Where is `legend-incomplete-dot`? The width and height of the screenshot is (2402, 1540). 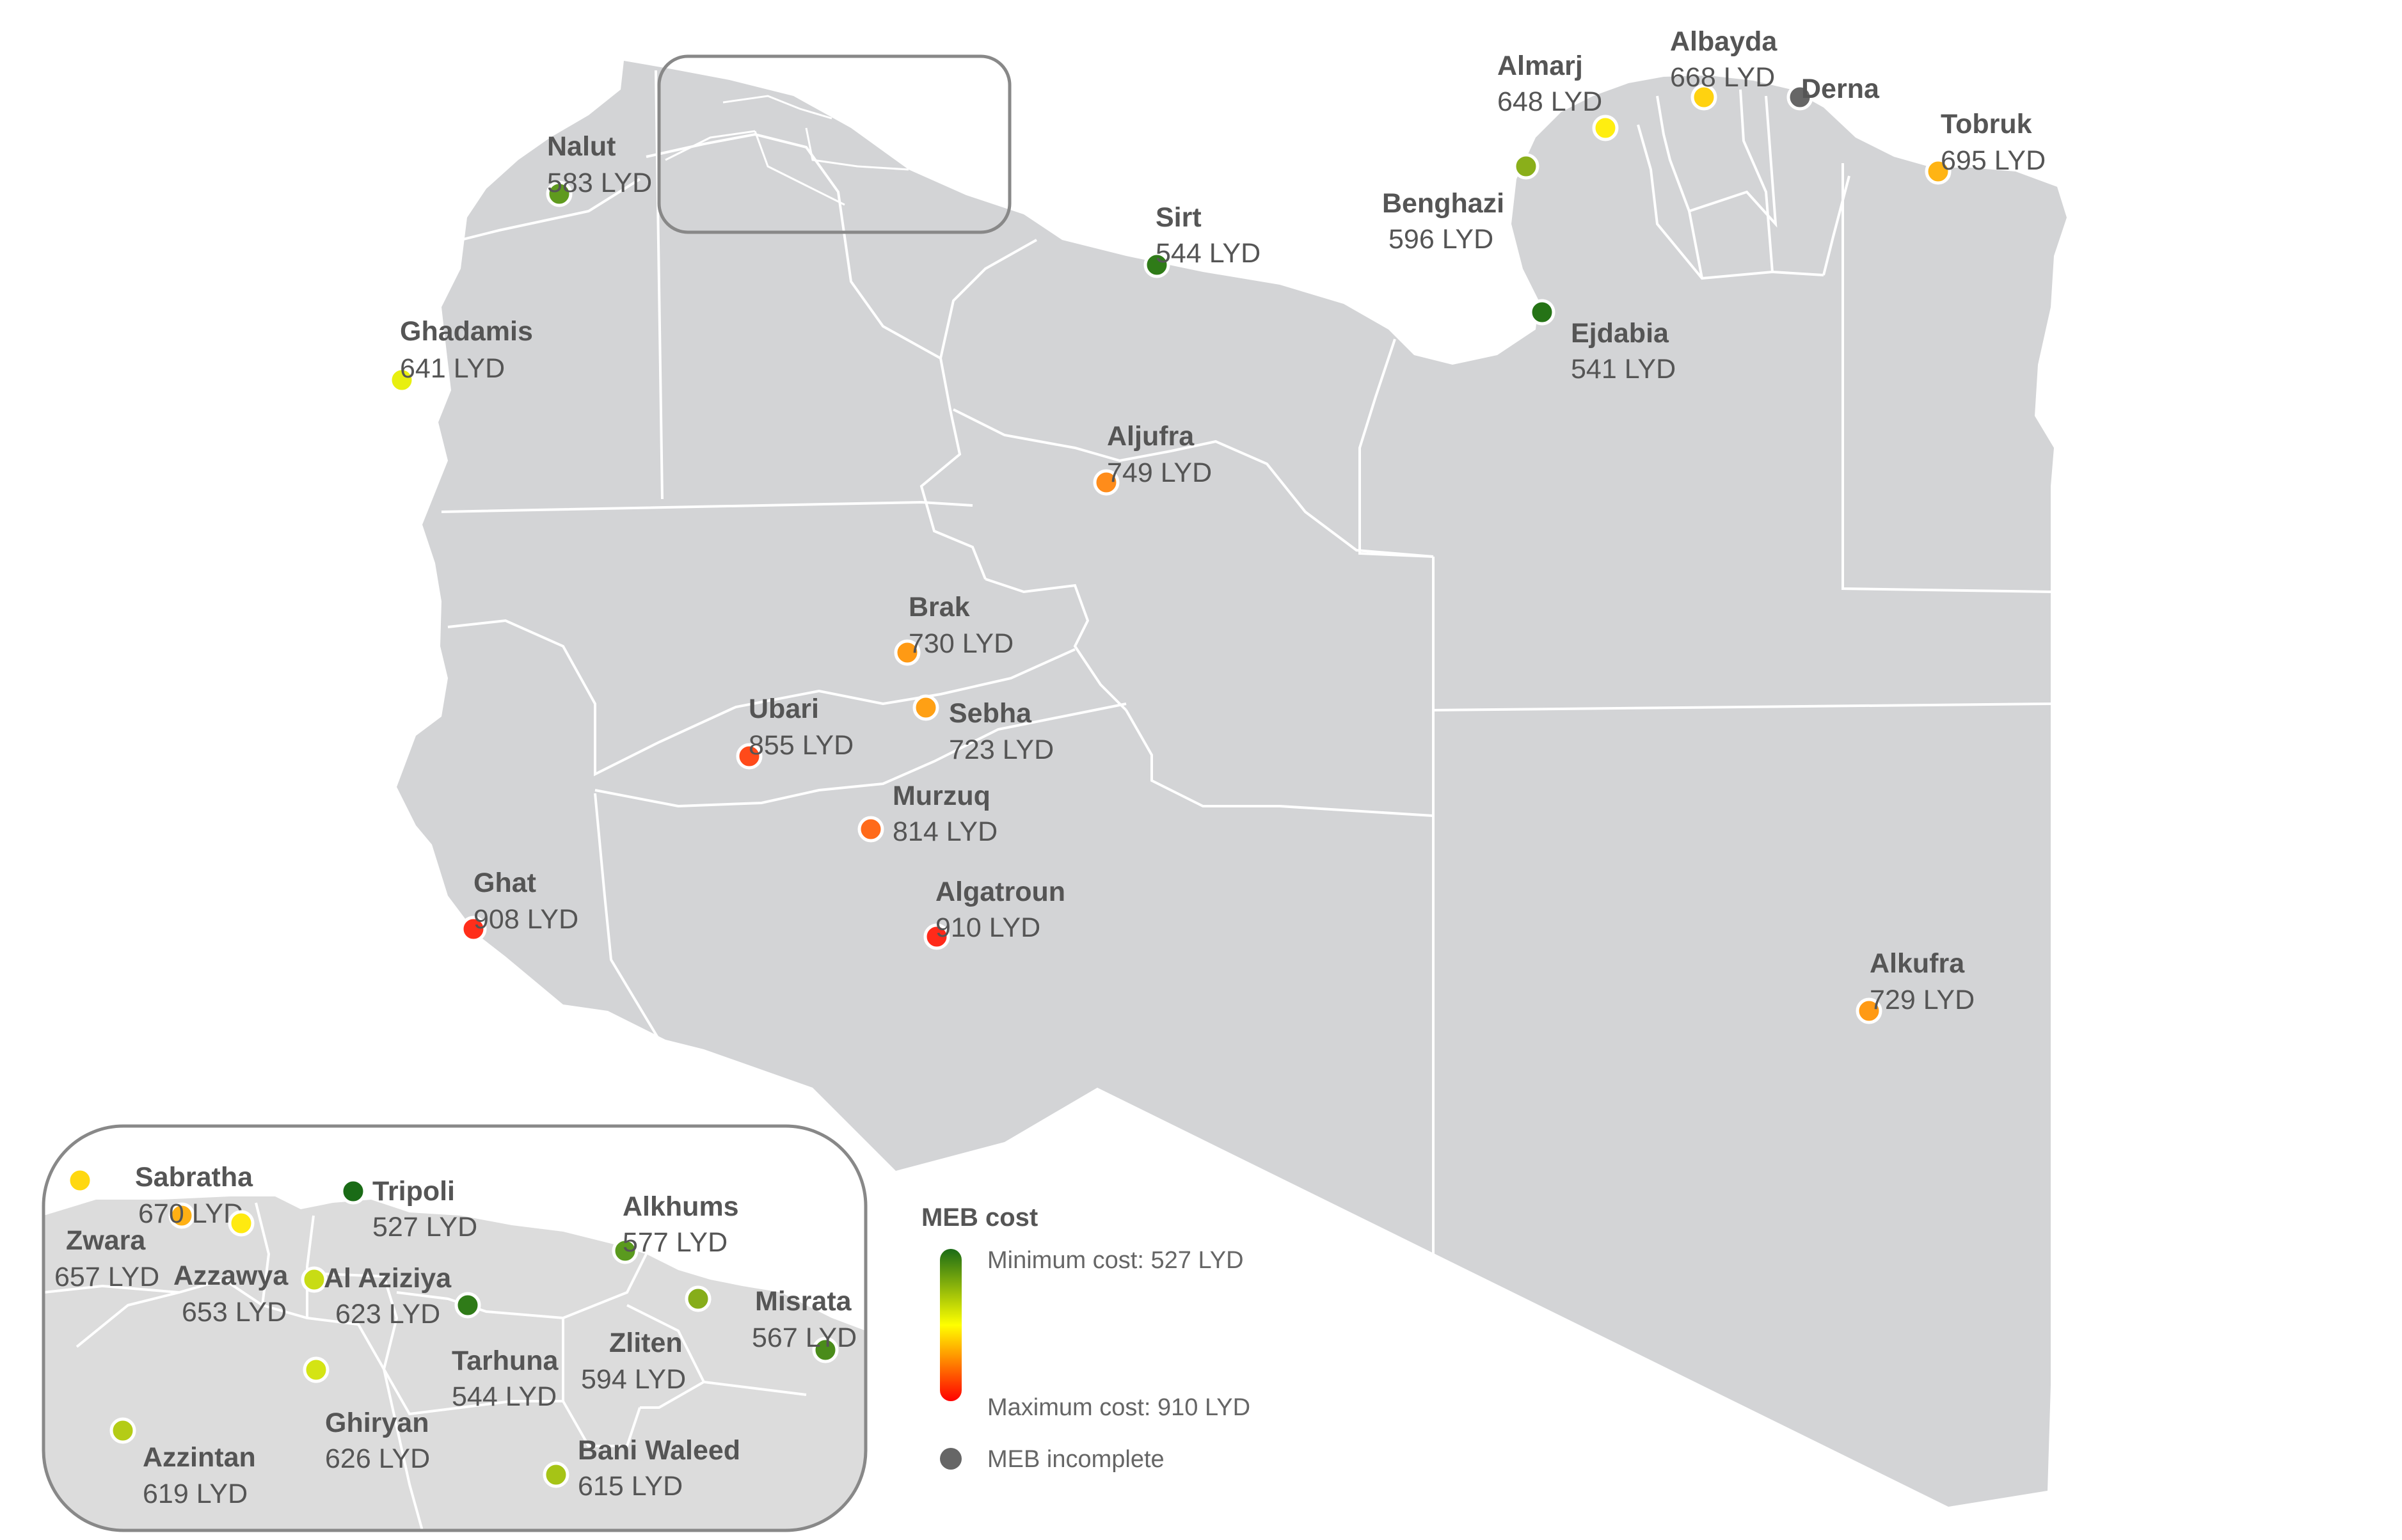
legend-incomplete-dot is located at coordinates (951, 1459).